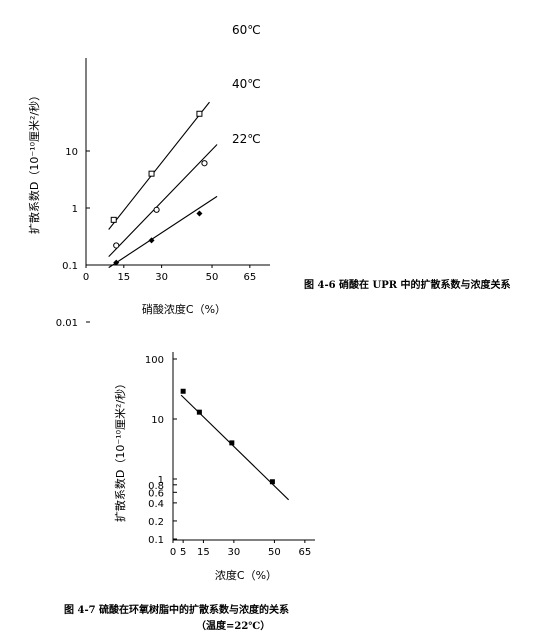 This screenshot has height=642, width=542. What do you see at coordinates (184, 309) in the screenshot?
I see `chart-4-6-xlabel: 硝酸浓度C（%）` at bounding box center [184, 309].